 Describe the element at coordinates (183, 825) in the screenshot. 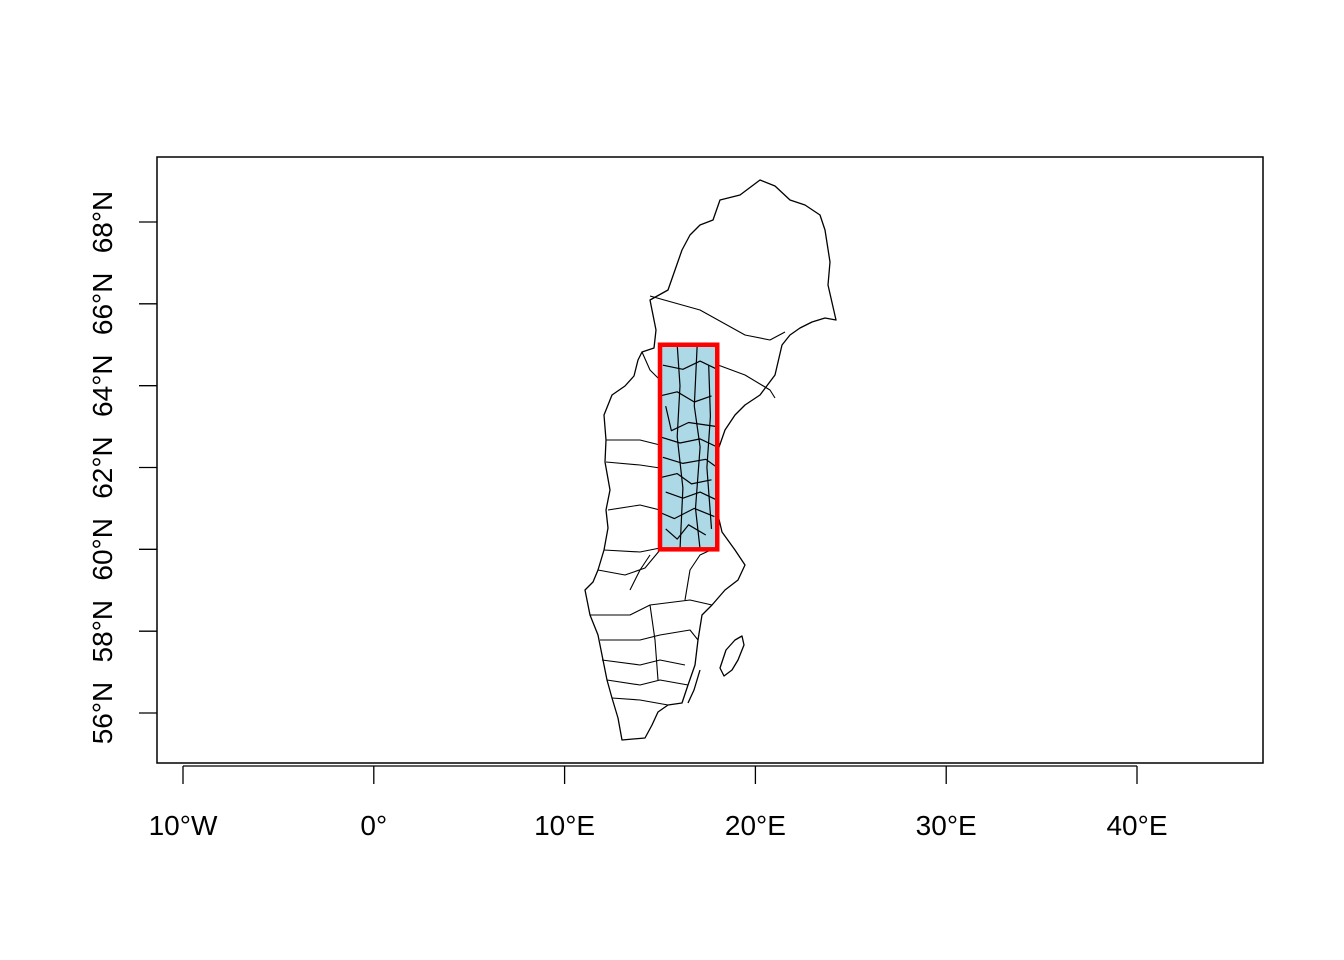

I see `x-tick-label: 10°W` at that location.